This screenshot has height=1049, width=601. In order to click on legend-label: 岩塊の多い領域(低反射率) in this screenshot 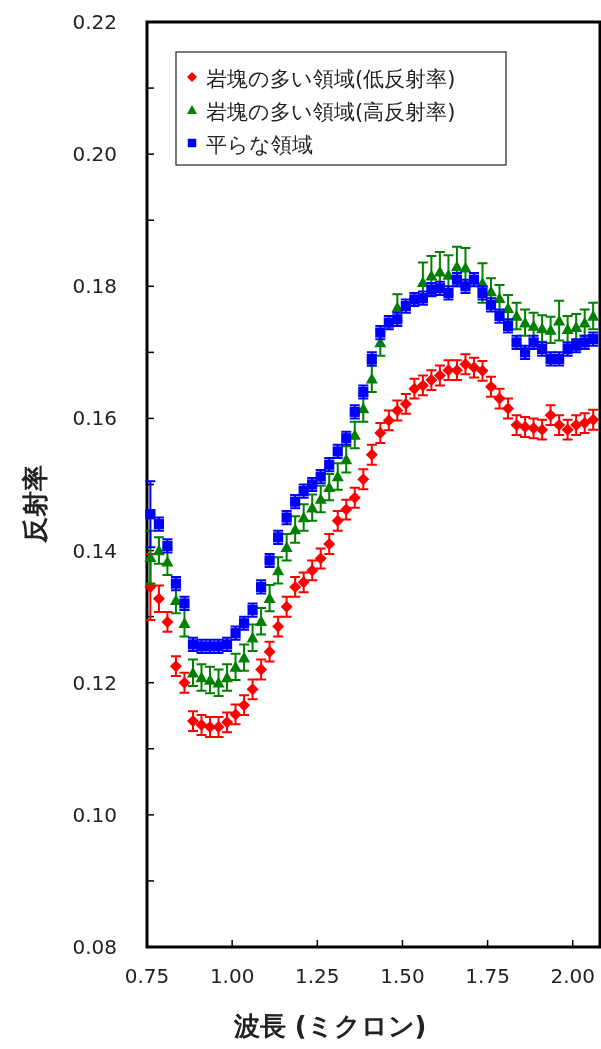, I will do `click(331, 79)`.